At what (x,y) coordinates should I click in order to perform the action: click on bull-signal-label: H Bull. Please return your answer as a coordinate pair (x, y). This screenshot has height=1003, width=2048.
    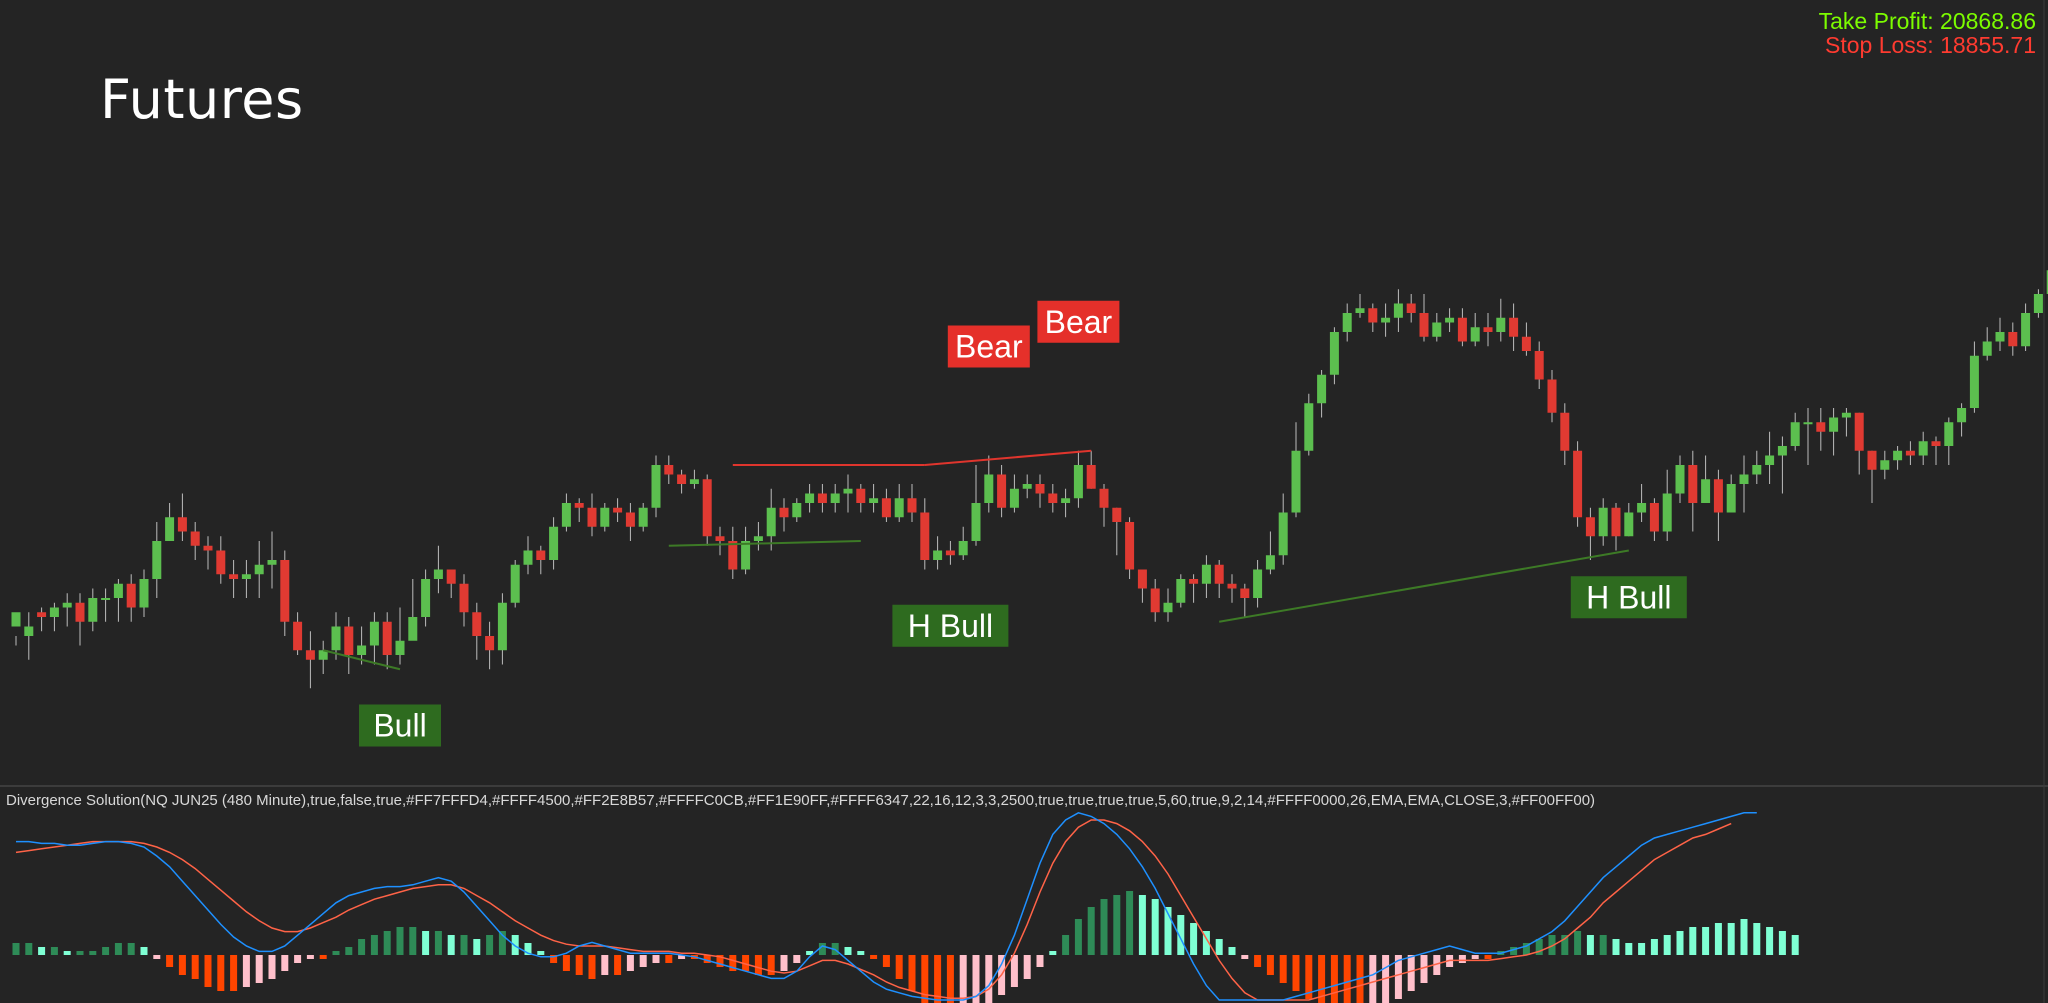
    Looking at the image, I should click on (1628, 597).